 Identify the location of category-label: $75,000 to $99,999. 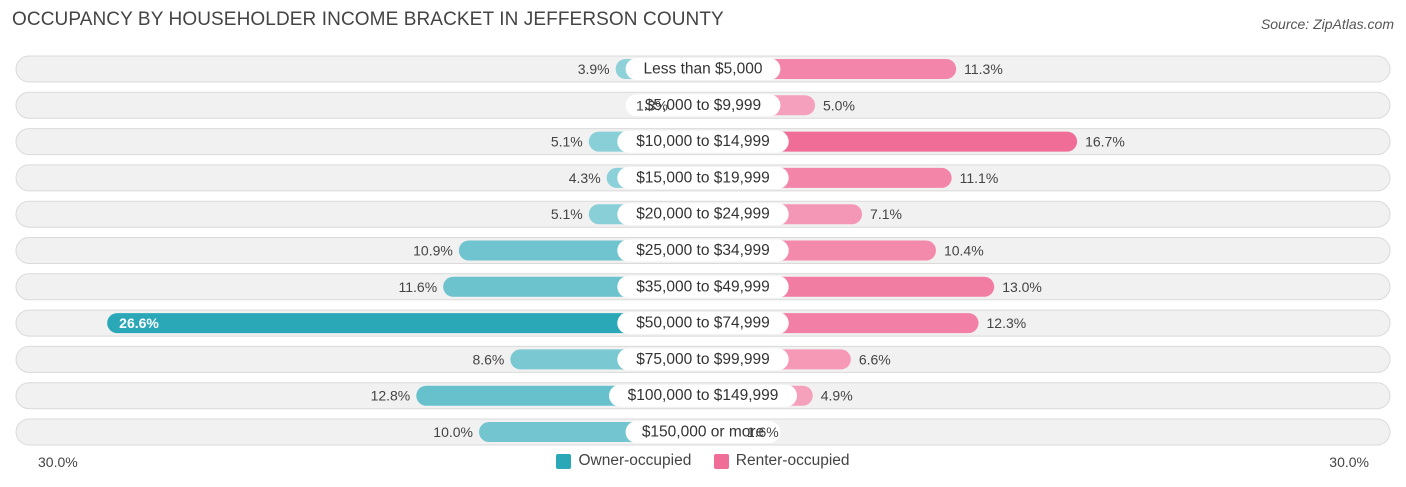
(703, 359).